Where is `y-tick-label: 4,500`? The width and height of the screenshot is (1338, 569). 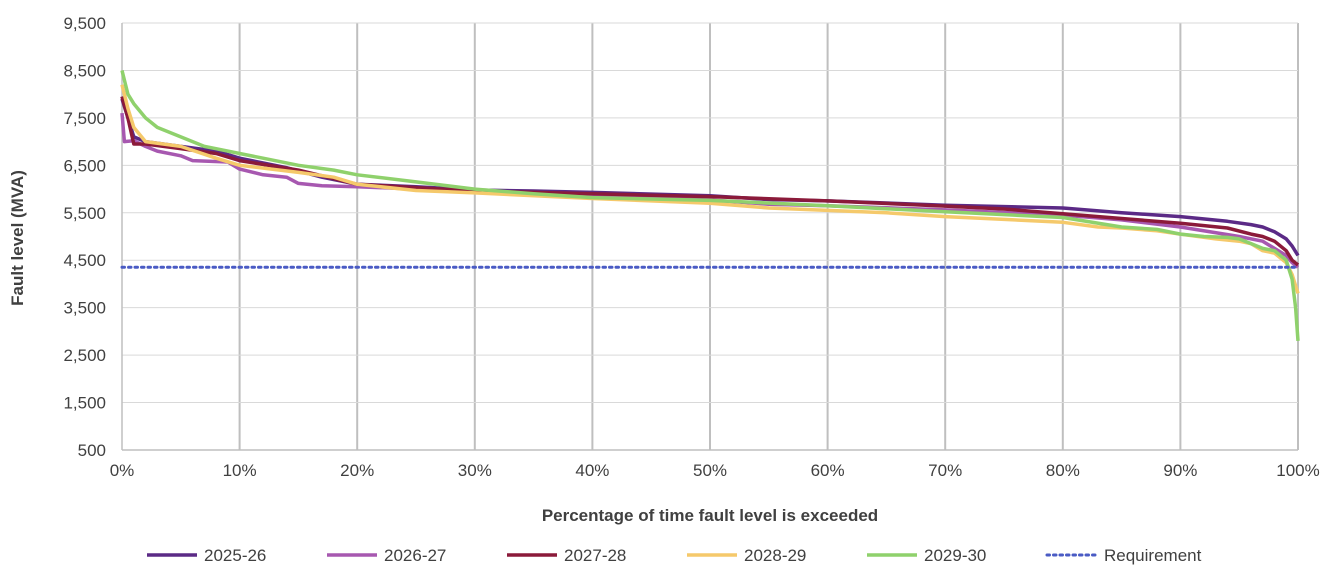 y-tick-label: 4,500 is located at coordinates (84, 260).